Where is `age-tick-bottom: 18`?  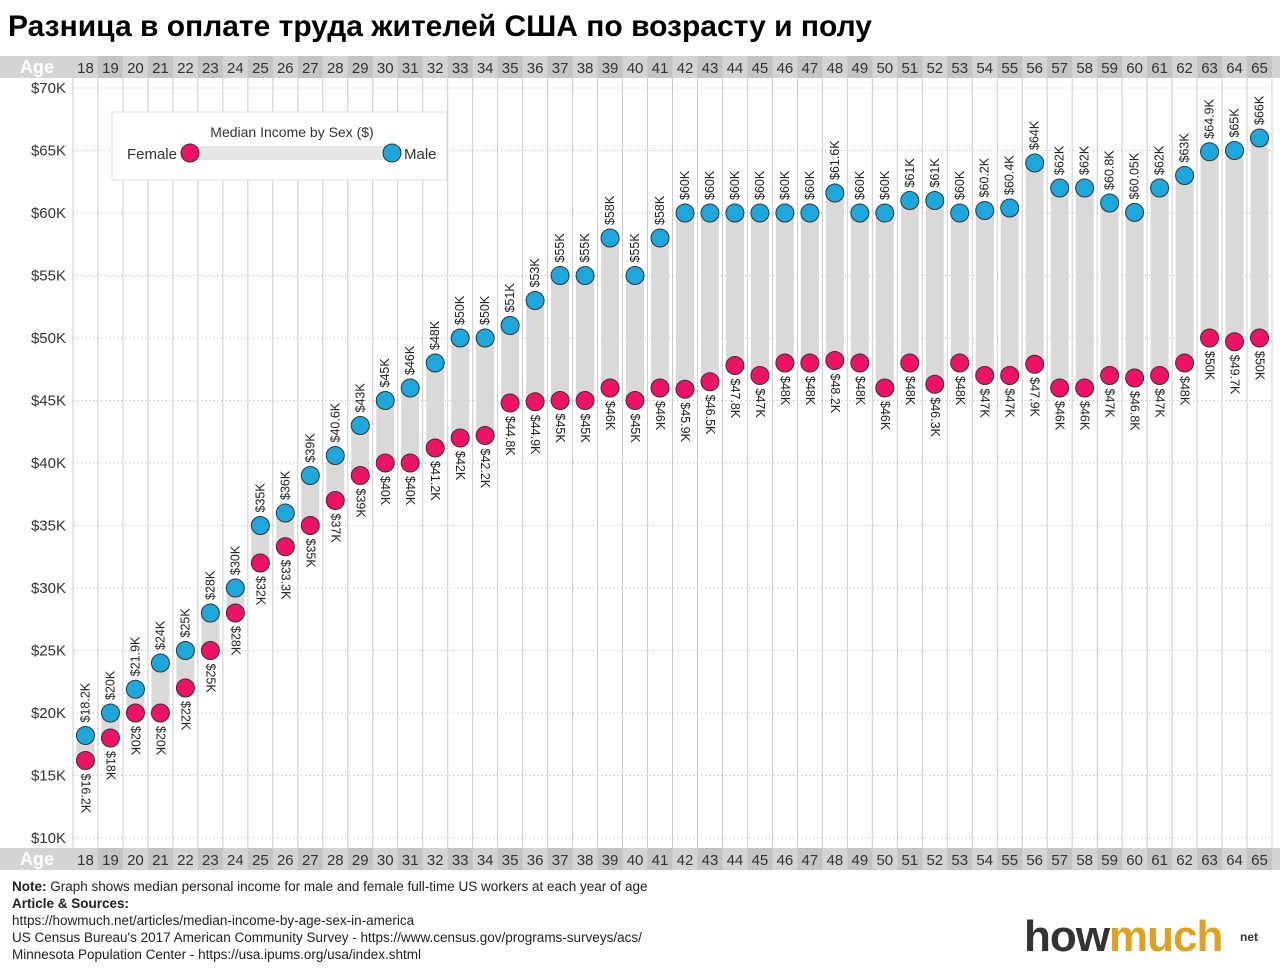
age-tick-bottom: 18 is located at coordinates (85, 860).